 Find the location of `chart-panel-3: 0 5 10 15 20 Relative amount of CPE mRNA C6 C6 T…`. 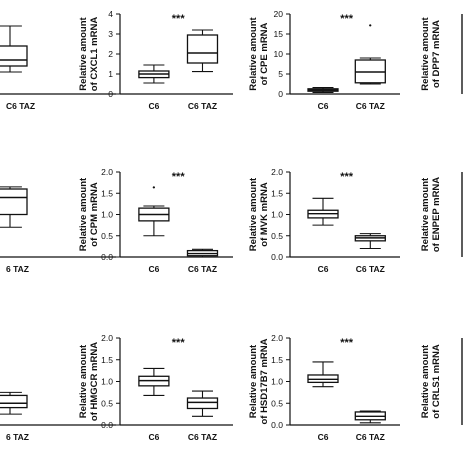

chart-panel-3: 0 5 10 15 20 Relative amount of CPE mRNA C6 C6 T… is located at coordinates (324, 60).